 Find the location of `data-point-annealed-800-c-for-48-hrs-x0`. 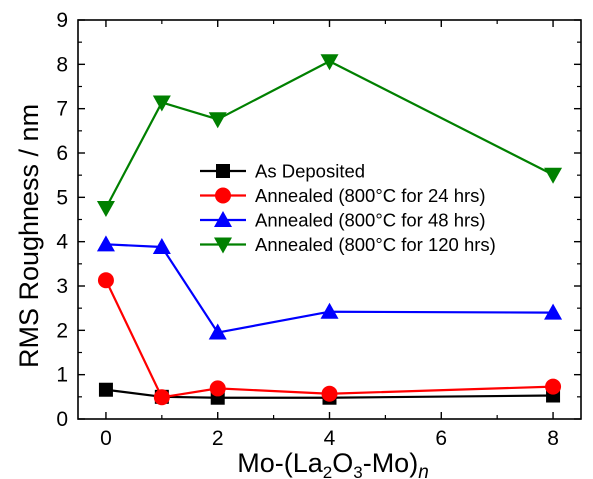

data-point-annealed-800-c-for-48-hrs-x0 is located at coordinates (105, 243).